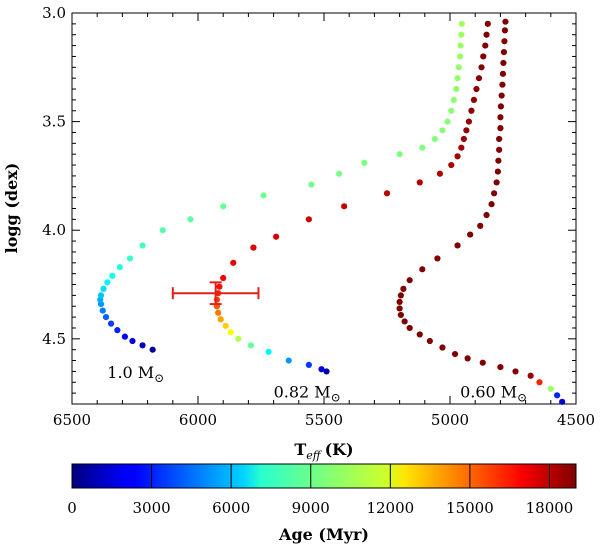 This screenshot has width=600, height=547. What do you see at coordinates (11, 208) in the screenshot?
I see `y-axis-label: logg (dex)` at bounding box center [11, 208].